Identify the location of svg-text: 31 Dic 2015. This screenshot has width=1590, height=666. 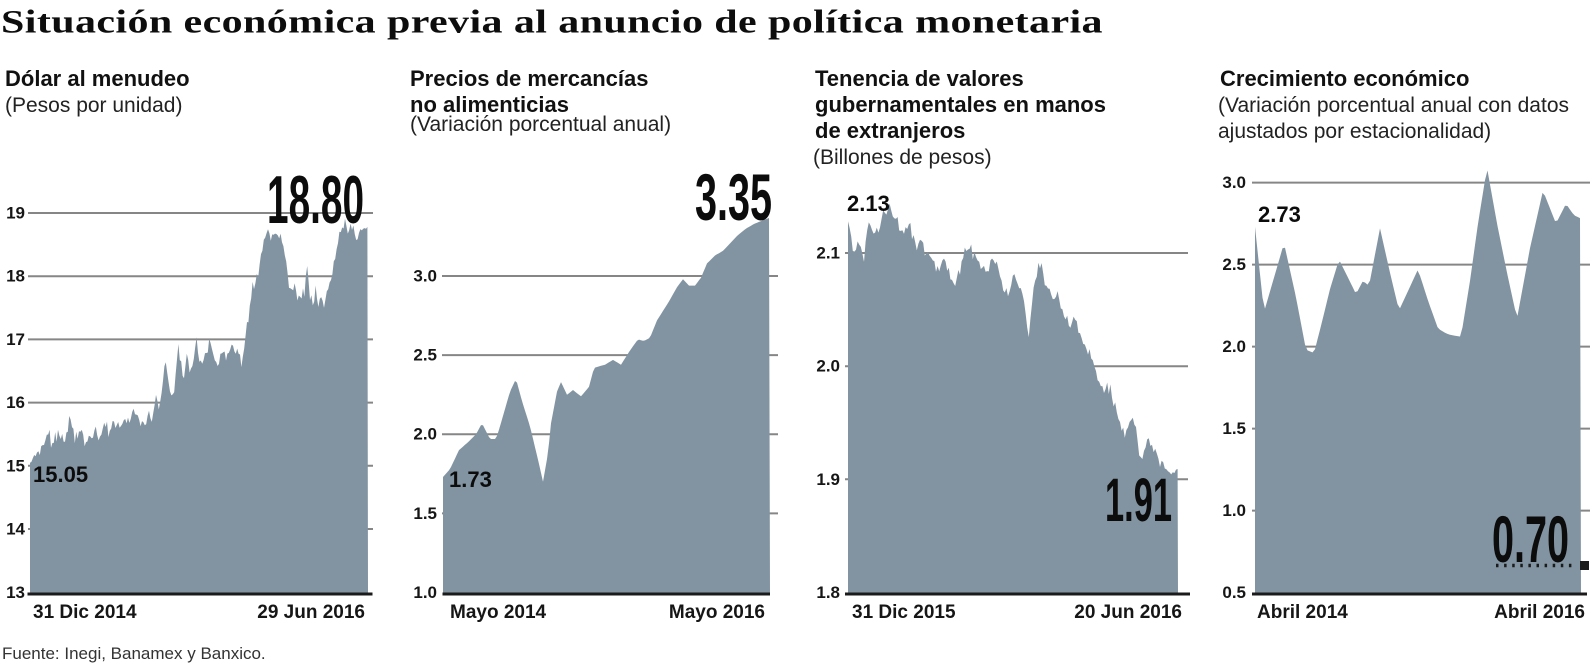
(904, 612).